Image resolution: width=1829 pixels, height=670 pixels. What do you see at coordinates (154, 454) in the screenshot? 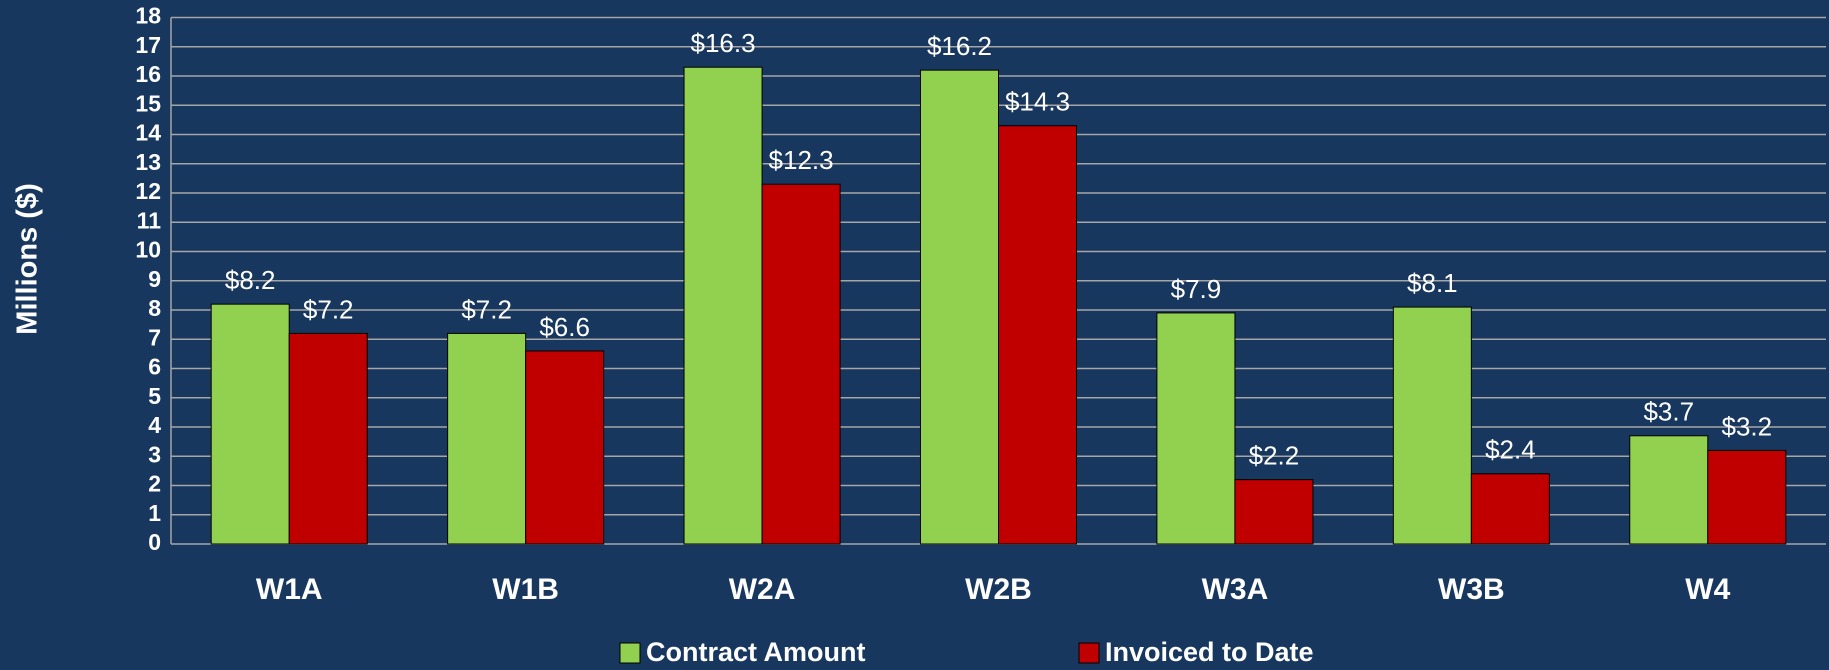
I see `y-tick-label: 3` at bounding box center [154, 454].